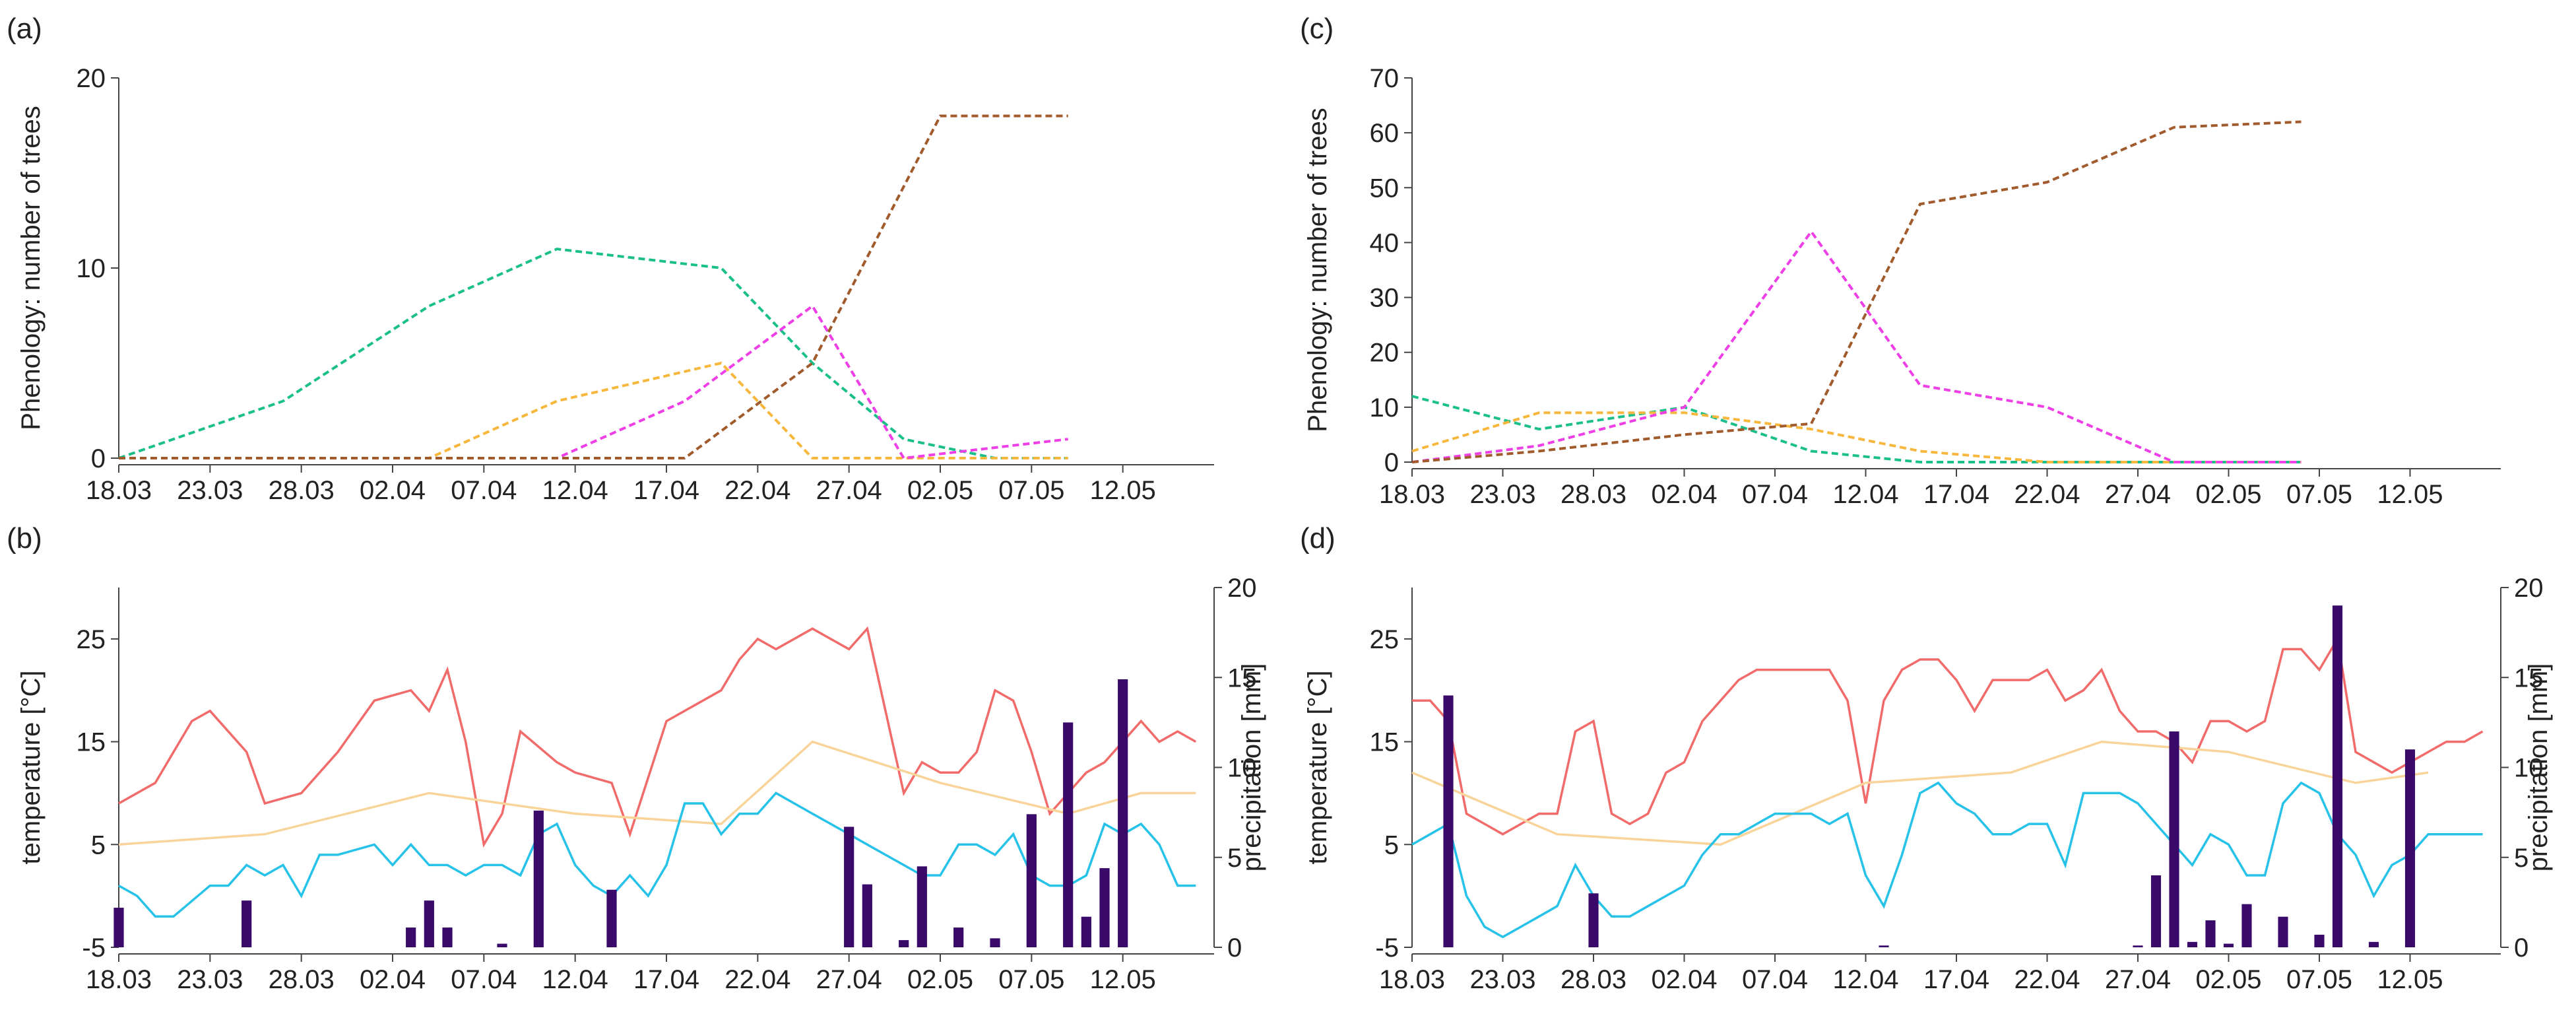  Describe the element at coordinates (24, 538) in the screenshot. I see `panel-letter: (b)` at that location.